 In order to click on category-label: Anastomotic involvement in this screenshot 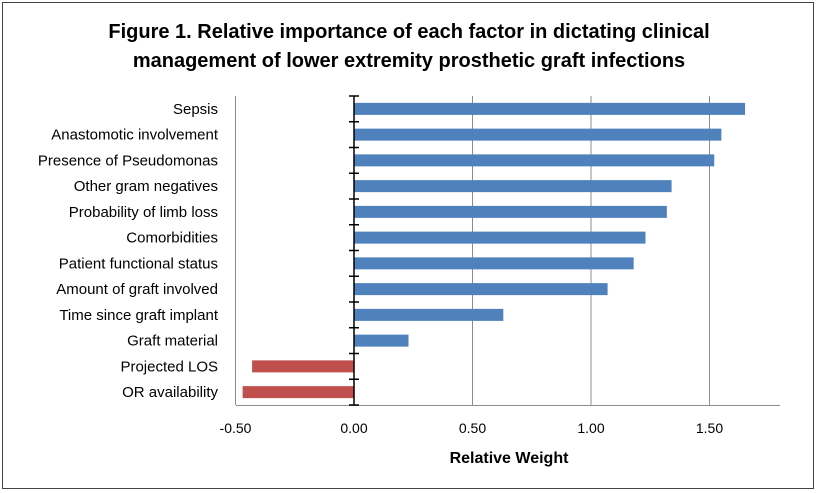, I will do `click(135, 135)`.